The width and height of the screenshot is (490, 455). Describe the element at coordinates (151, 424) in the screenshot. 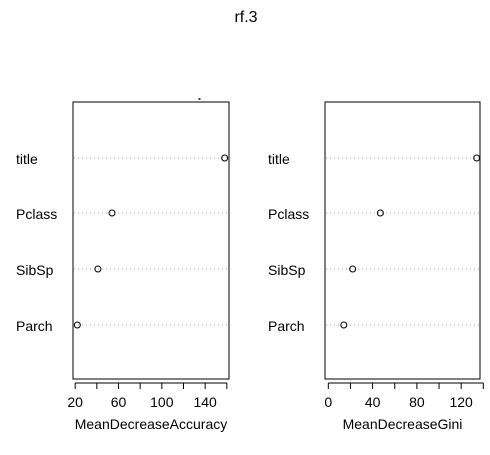

I see `x-axis-label: MeanDecreaseAccuracy` at that location.